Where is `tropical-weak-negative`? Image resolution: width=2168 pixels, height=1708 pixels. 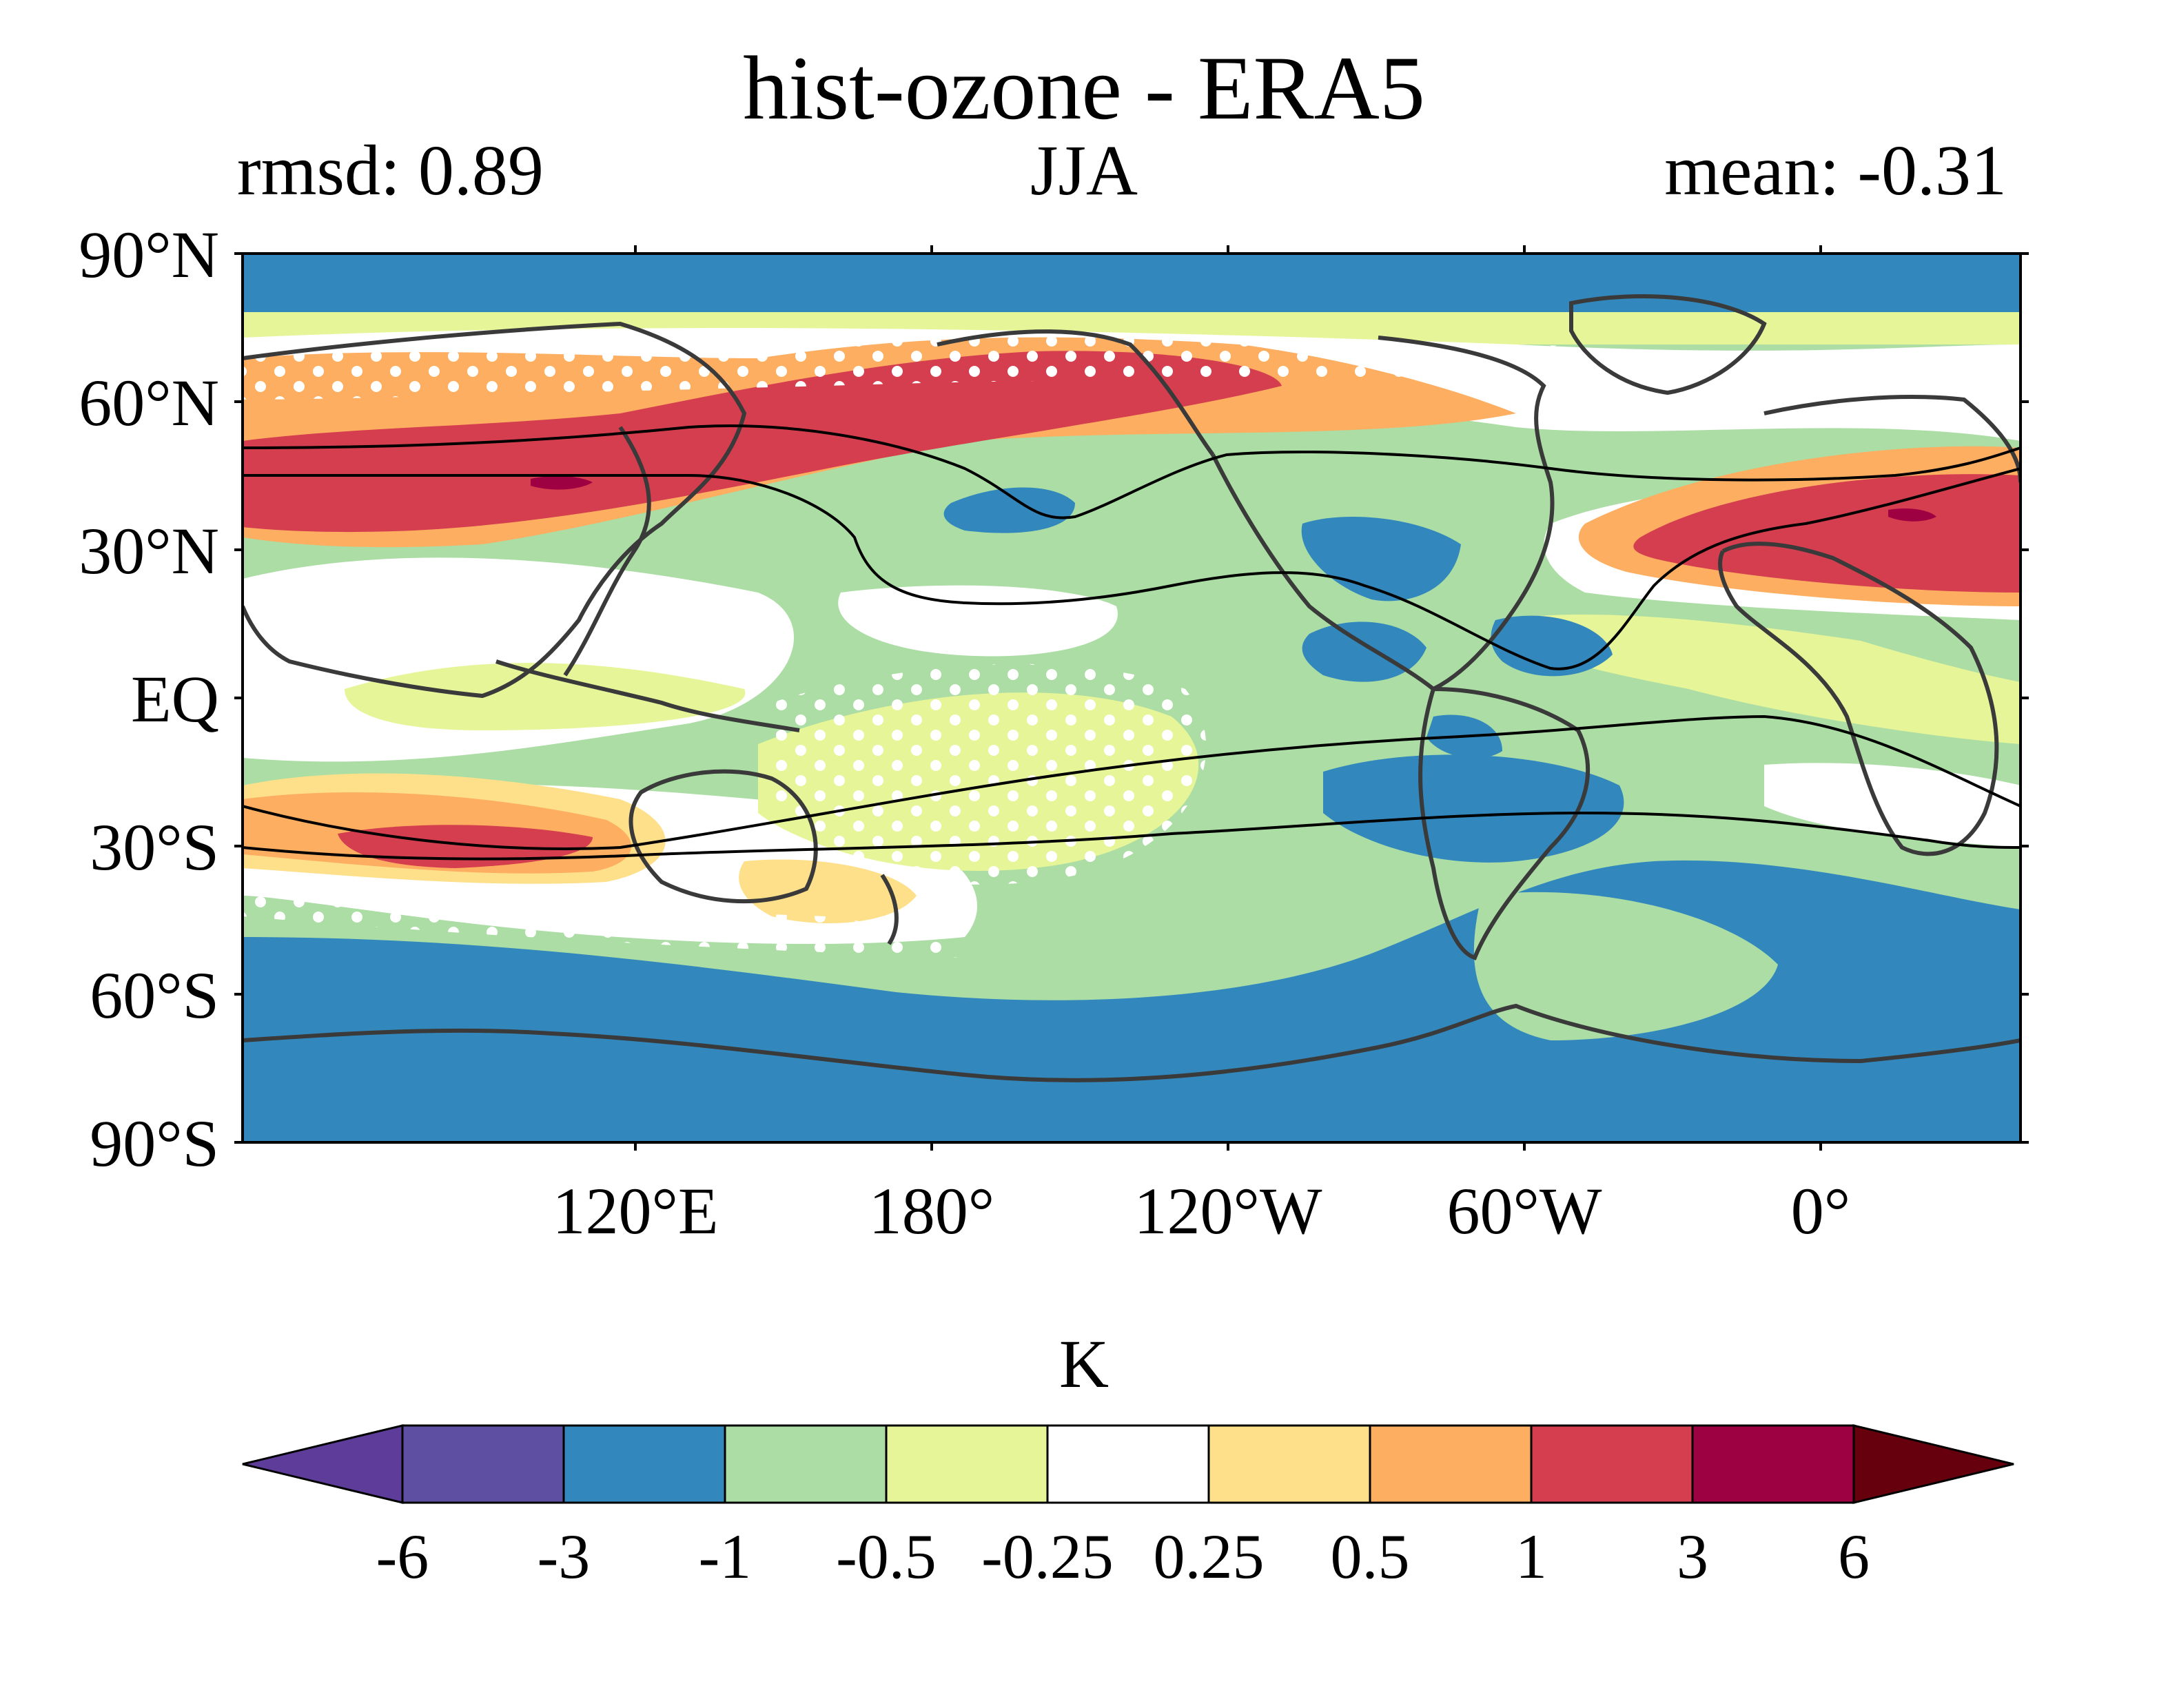
tropical-weak-negative is located at coordinates (545, 696).